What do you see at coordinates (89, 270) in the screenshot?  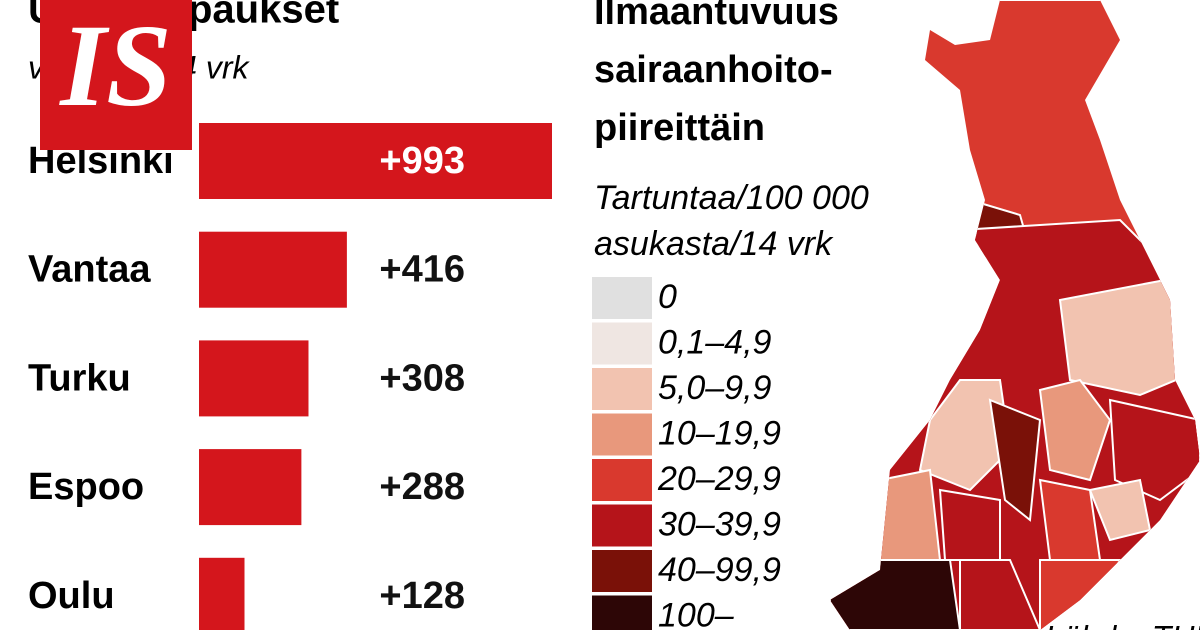 I see `category-label: Vantaa` at bounding box center [89, 270].